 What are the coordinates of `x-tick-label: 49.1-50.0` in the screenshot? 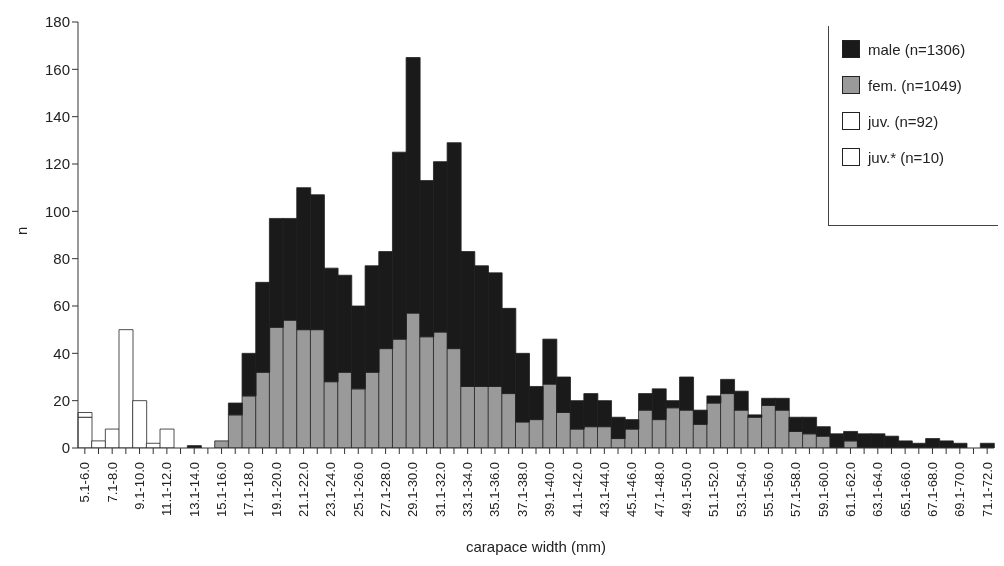 It's located at (686, 489).